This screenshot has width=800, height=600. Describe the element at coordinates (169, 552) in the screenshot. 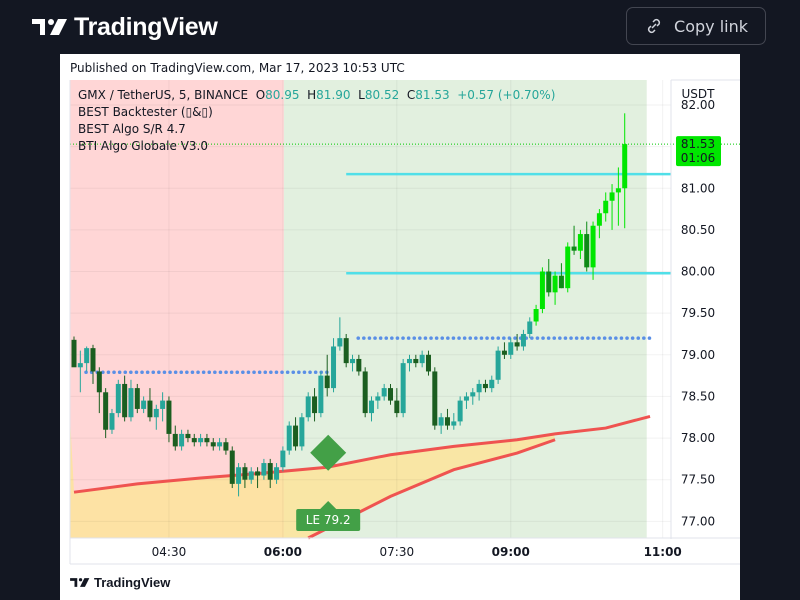

I see `x-tick-label: 04:30` at that location.